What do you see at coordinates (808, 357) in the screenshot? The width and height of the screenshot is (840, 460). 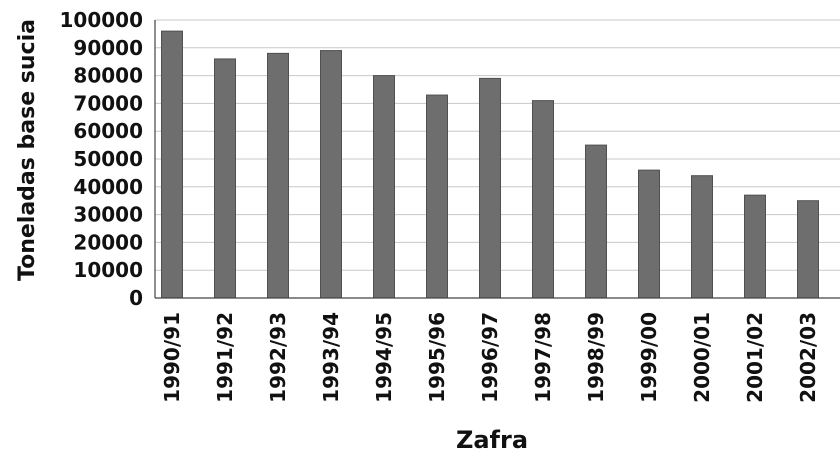 I see `x-tick-label: 2002/03` at bounding box center [808, 357].